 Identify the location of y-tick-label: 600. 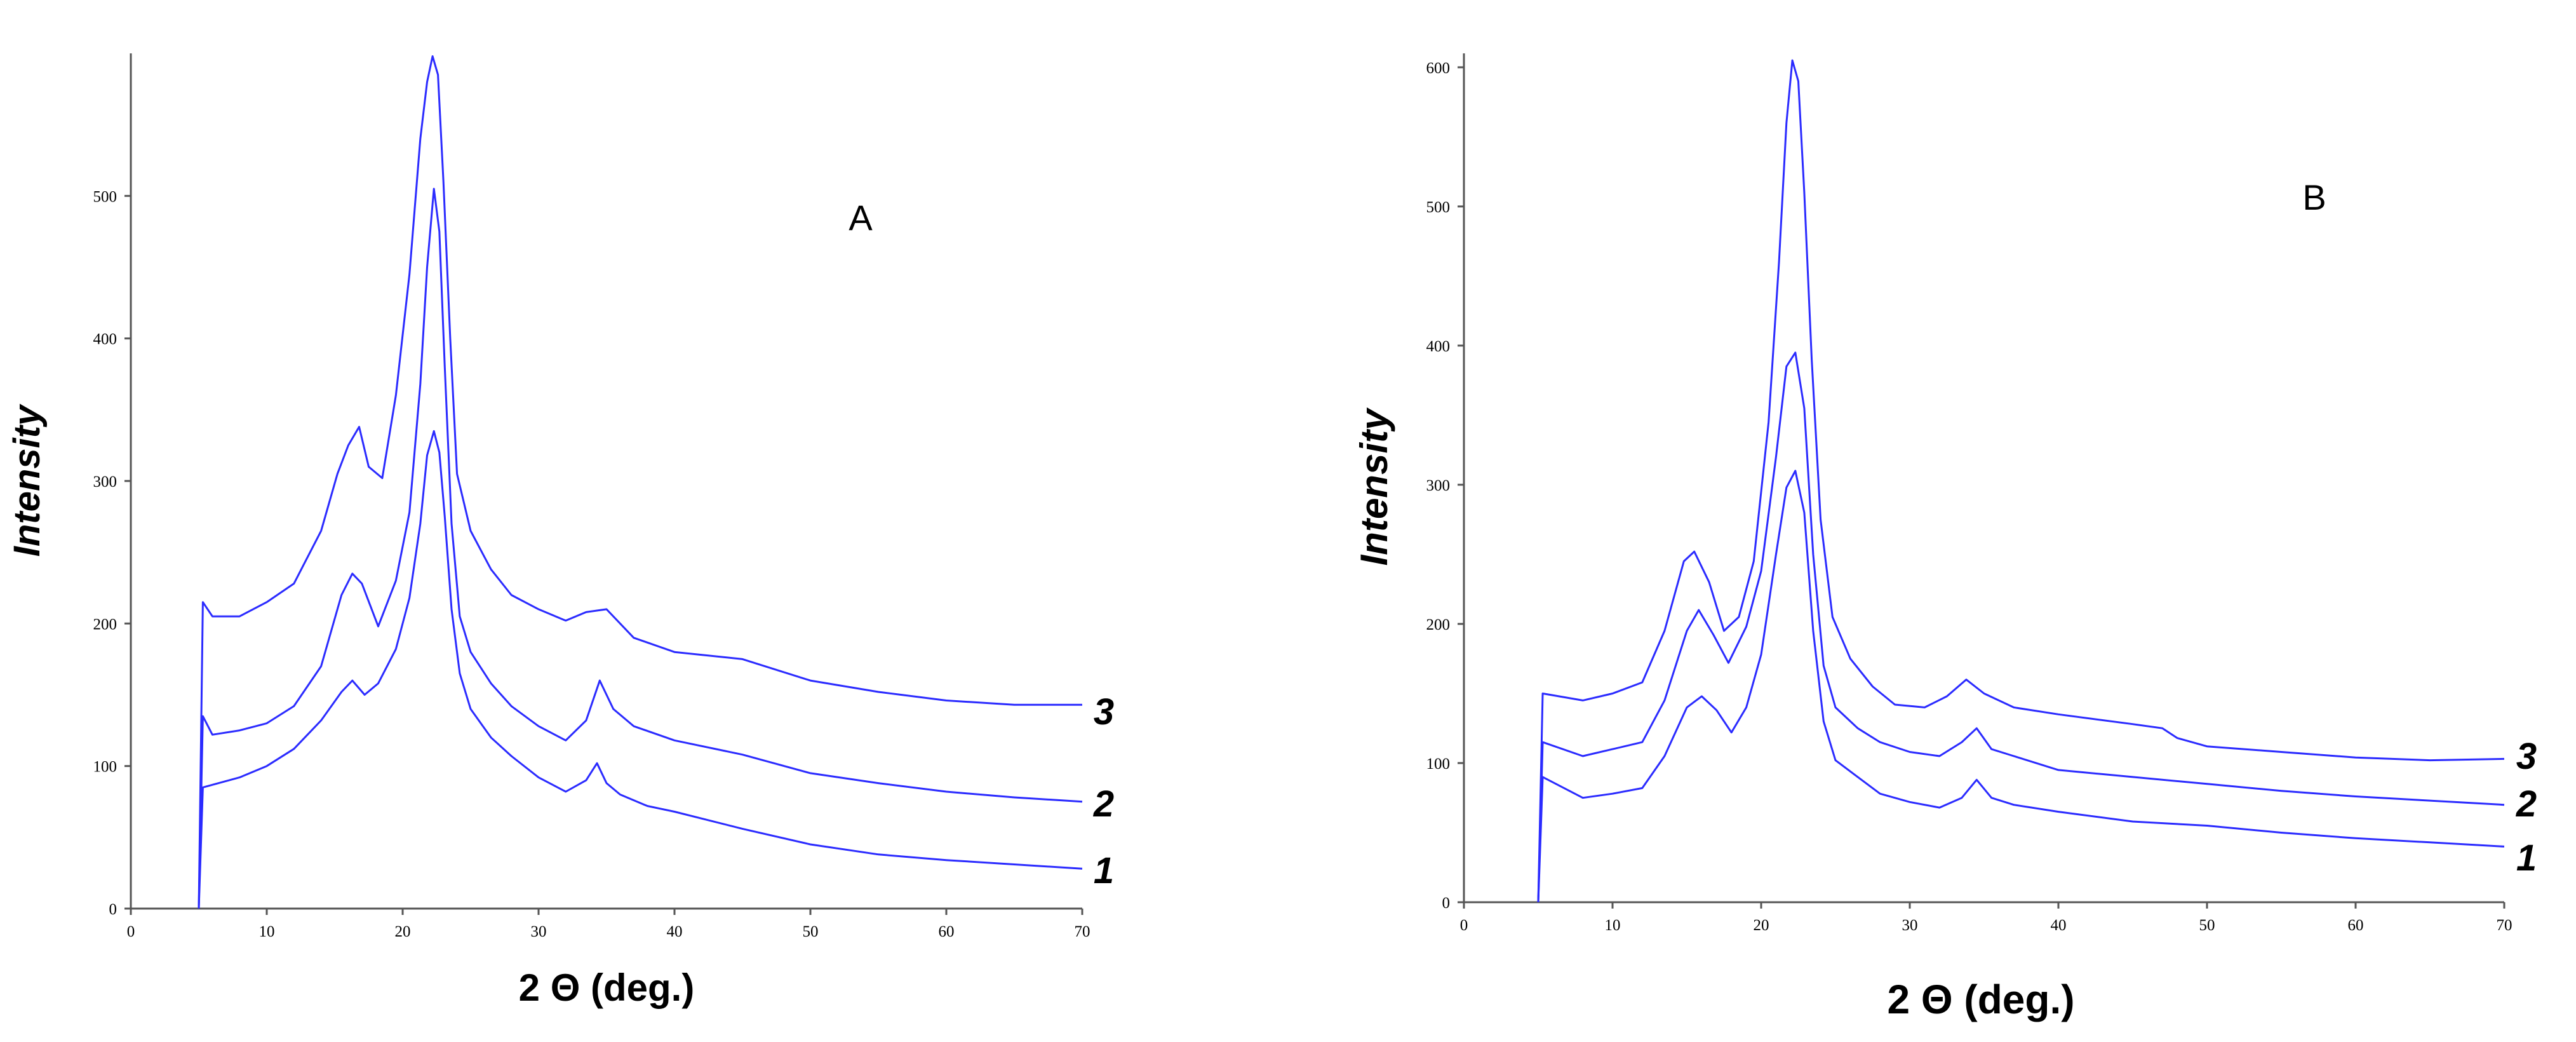
(1438, 68).